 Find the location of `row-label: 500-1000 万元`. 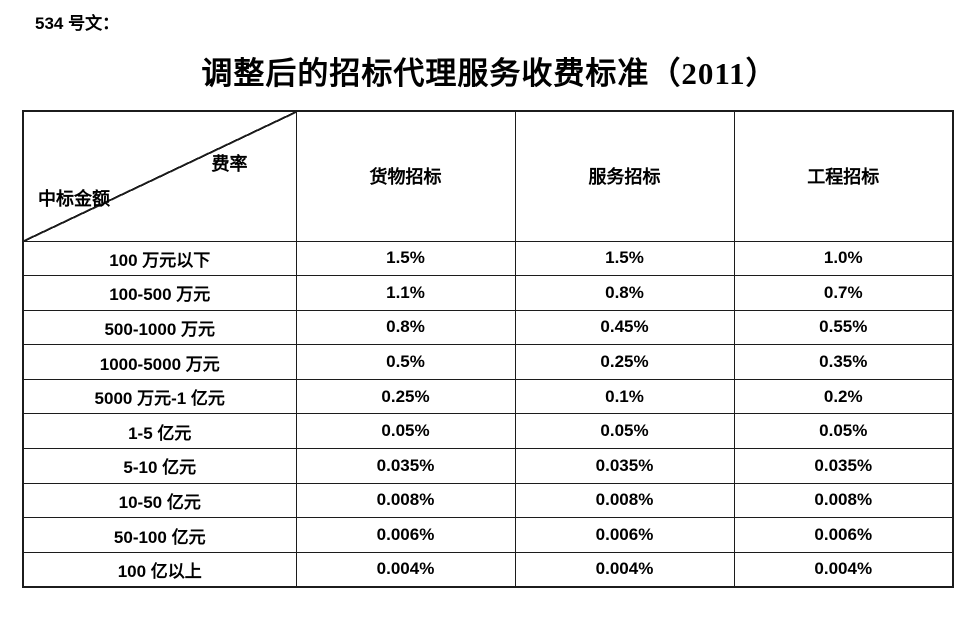

row-label: 500-1000 万元 is located at coordinates (159, 327).